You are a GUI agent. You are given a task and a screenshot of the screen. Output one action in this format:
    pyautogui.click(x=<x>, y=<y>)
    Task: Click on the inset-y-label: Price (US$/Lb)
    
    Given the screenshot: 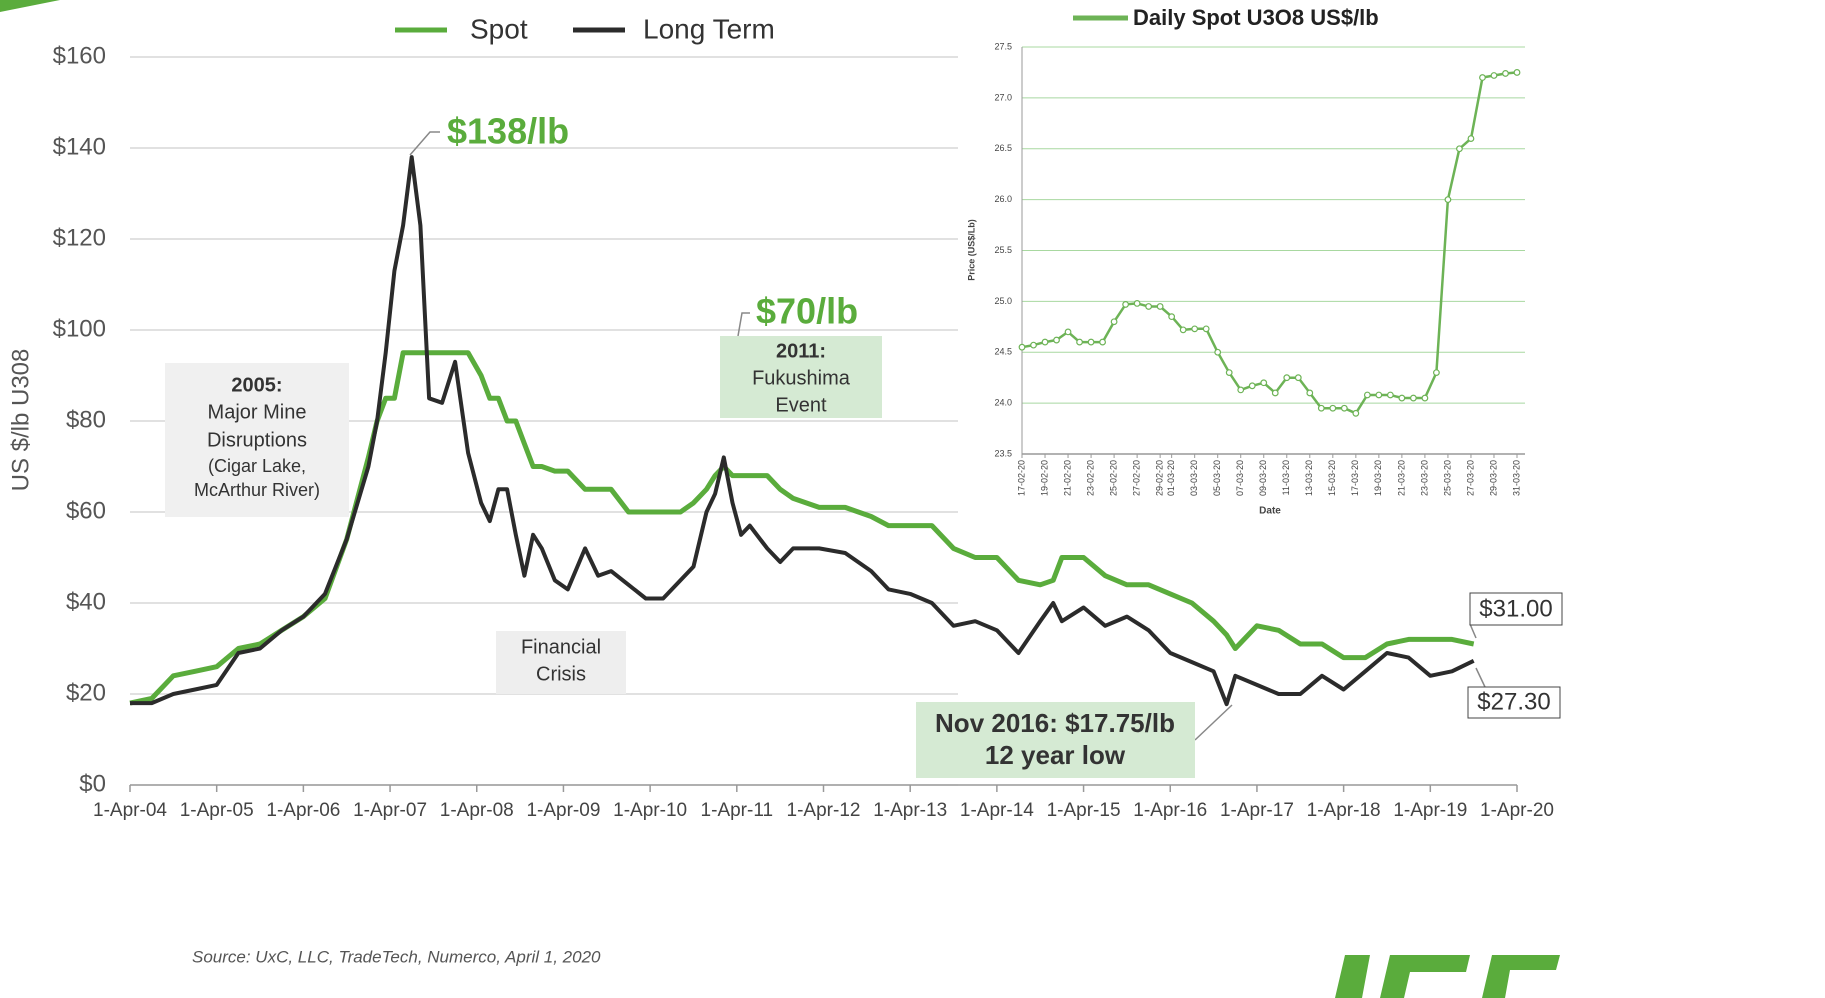 What is the action you would take?
    pyautogui.click(x=971, y=250)
    